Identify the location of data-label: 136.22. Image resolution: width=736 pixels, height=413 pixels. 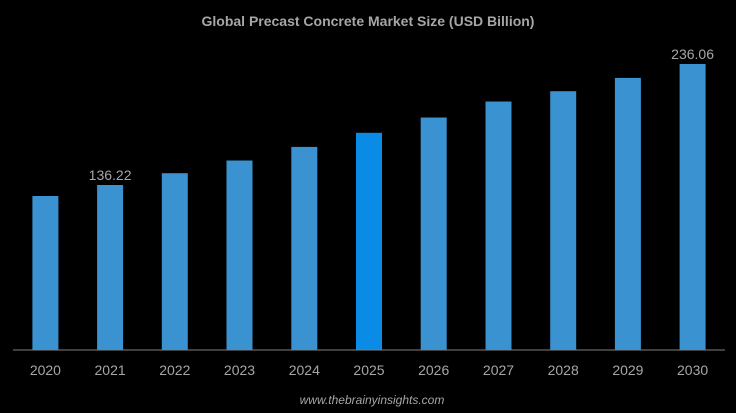
(110, 175).